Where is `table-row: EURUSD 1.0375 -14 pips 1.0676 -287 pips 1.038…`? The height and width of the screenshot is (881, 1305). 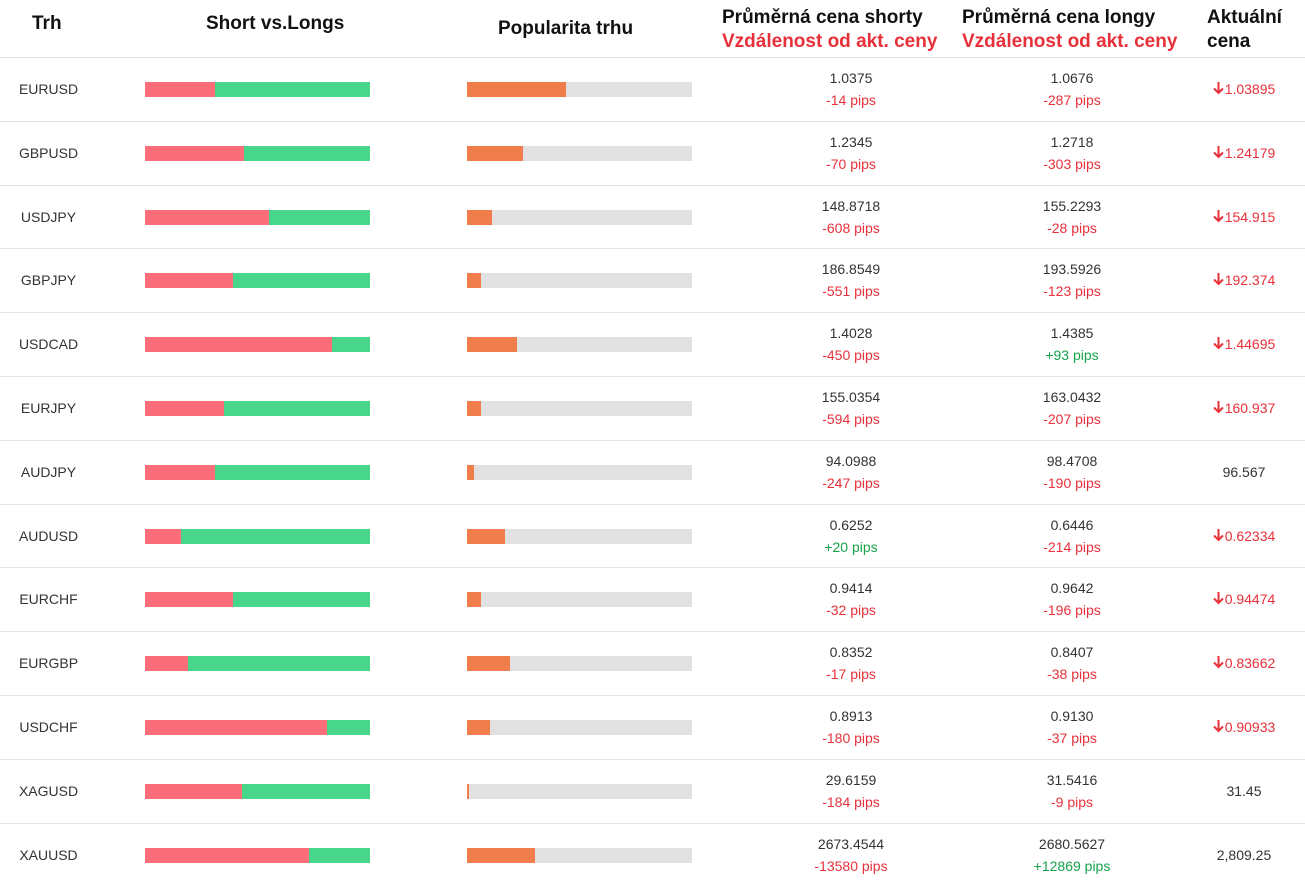
table-row: EURUSD 1.0375 -14 pips 1.0676 -287 pips 1.038… is located at coordinates (652, 89).